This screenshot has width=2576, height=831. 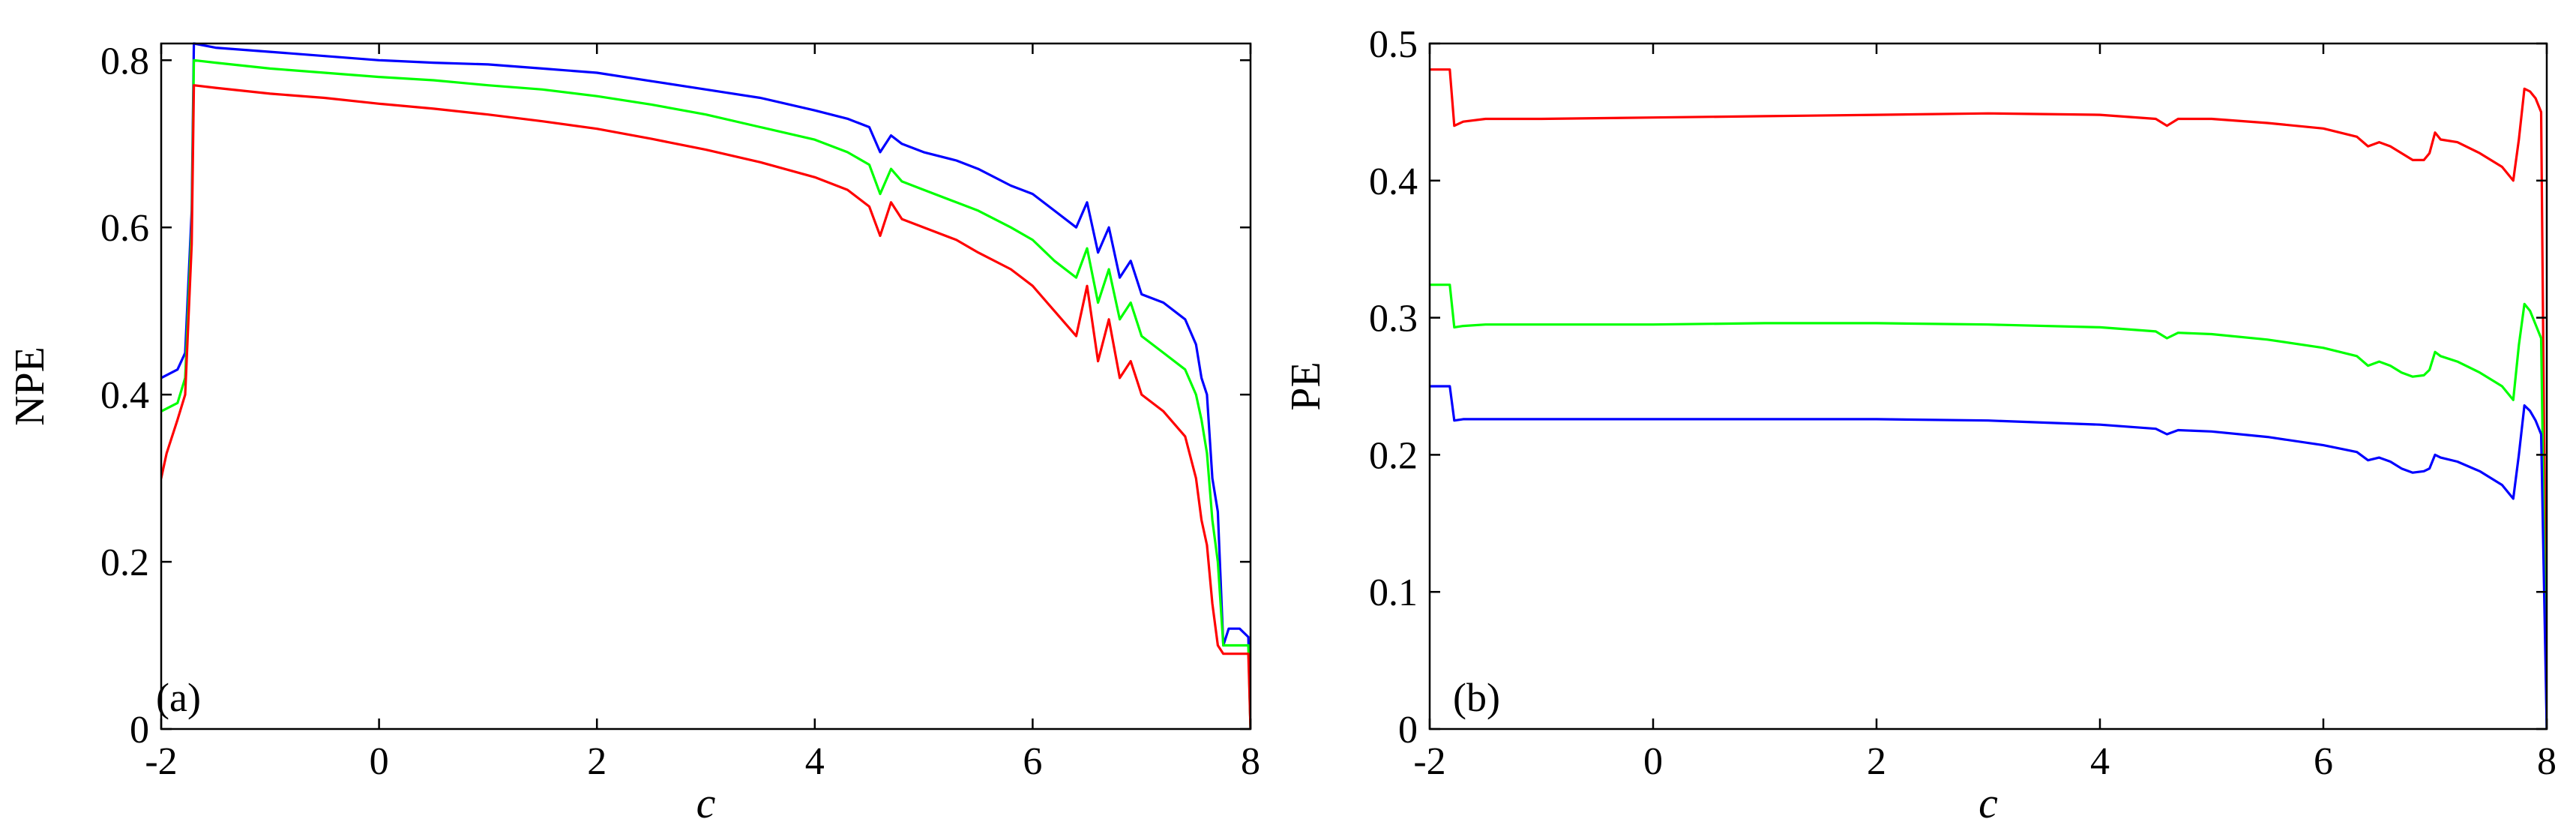 What do you see at coordinates (1477, 697) in the screenshot?
I see `panel-label: (b)` at bounding box center [1477, 697].